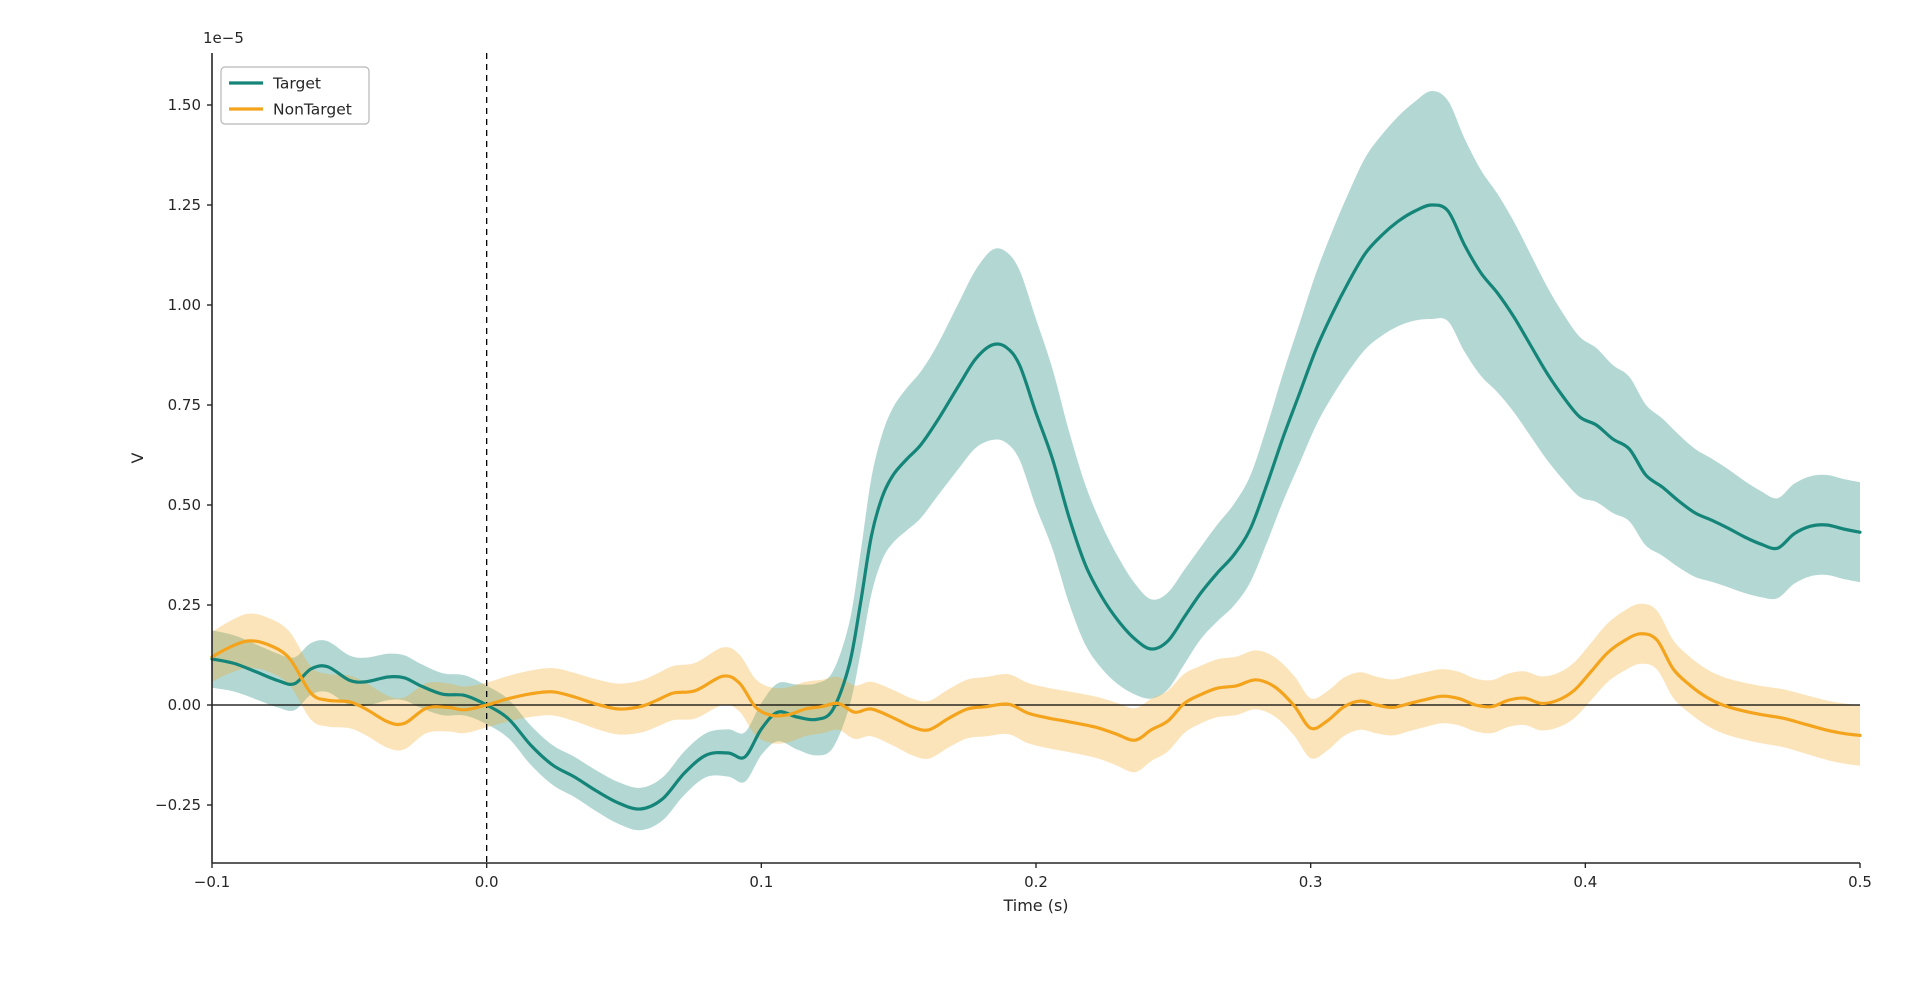  I want to click on x-axis-ticks: −0.1 0.0 0.1 0.2 0.3 0.4 0.5, so click(1033, 877).